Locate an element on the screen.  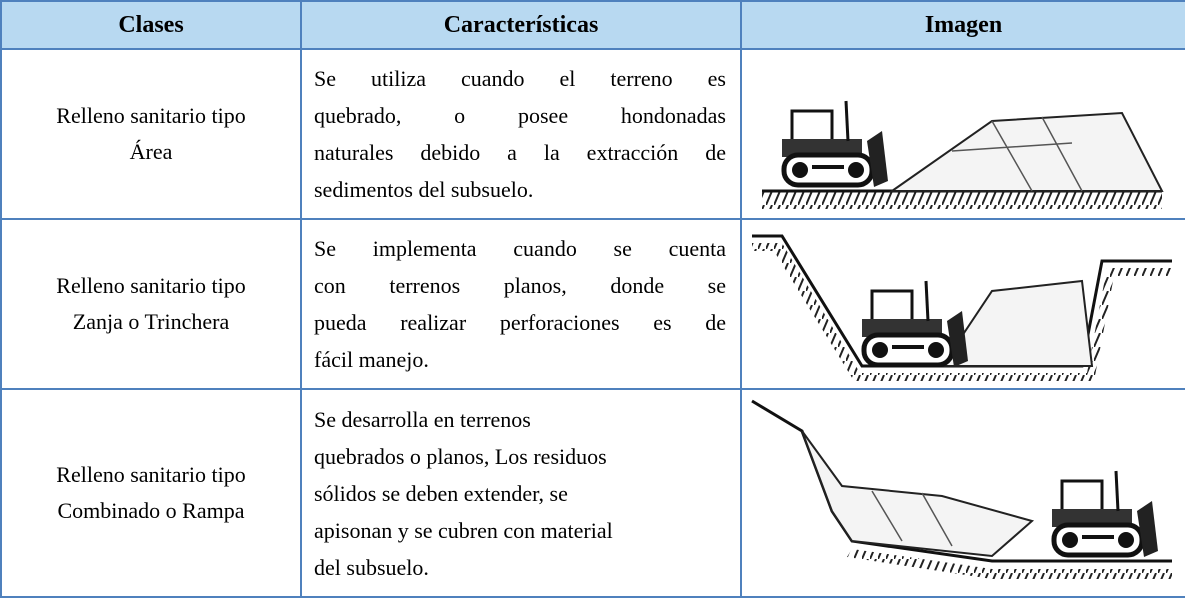
text-line: Se implementa cuando se cuenta is located at coordinates (520, 248).